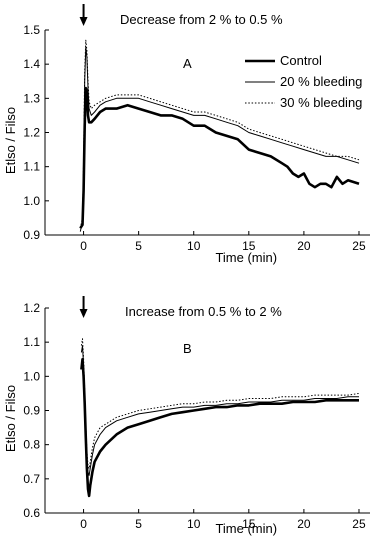 This screenshot has width=392, height=551. I want to click on panel-b-y-tick-label: 1.2, so click(31, 308).